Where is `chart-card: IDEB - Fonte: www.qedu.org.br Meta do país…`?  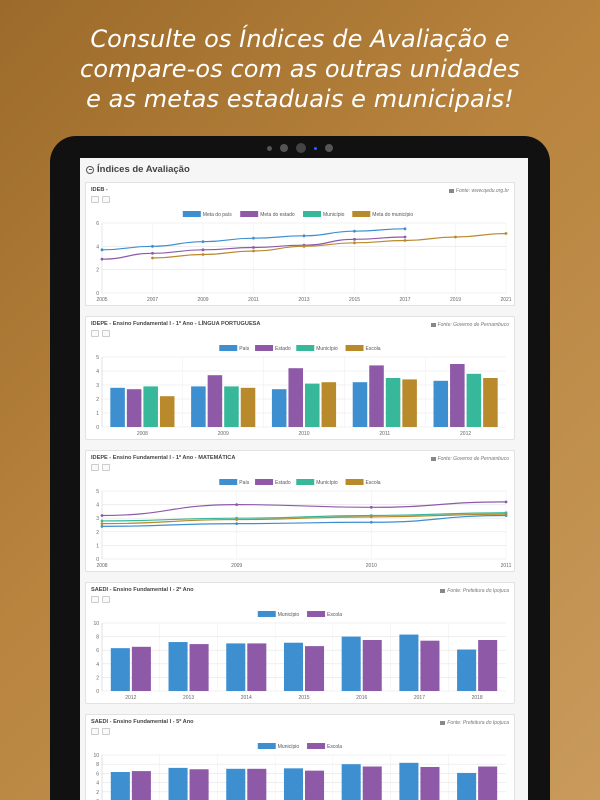
chart-card: IDEB - Fonte: www.qedu.org.br Meta do país… is located at coordinates (300, 244).